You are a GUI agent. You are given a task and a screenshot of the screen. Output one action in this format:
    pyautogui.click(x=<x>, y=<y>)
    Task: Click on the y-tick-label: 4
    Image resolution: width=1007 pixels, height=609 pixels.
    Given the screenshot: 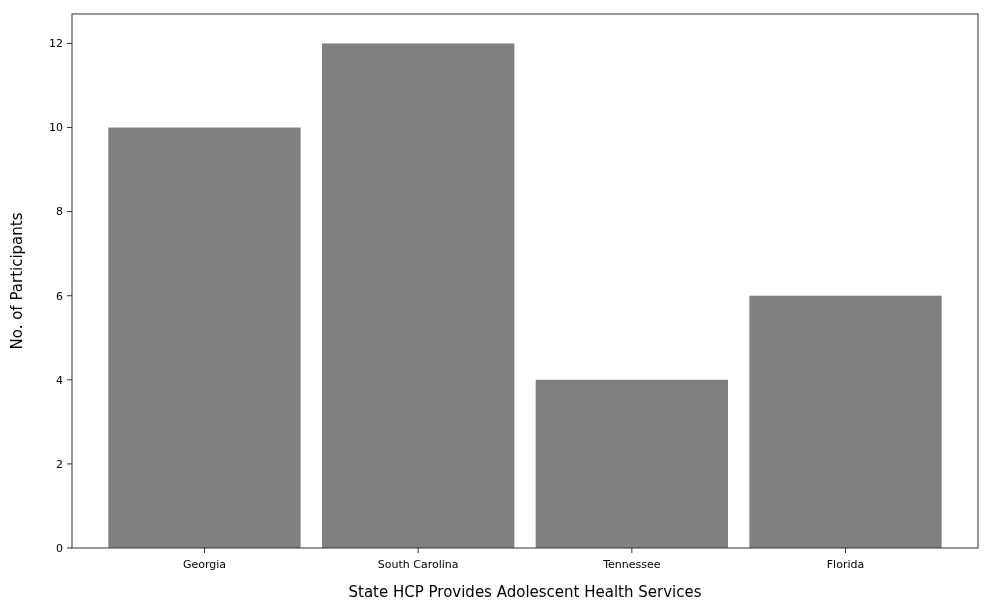 What is the action you would take?
    pyautogui.click(x=59, y=380)
    